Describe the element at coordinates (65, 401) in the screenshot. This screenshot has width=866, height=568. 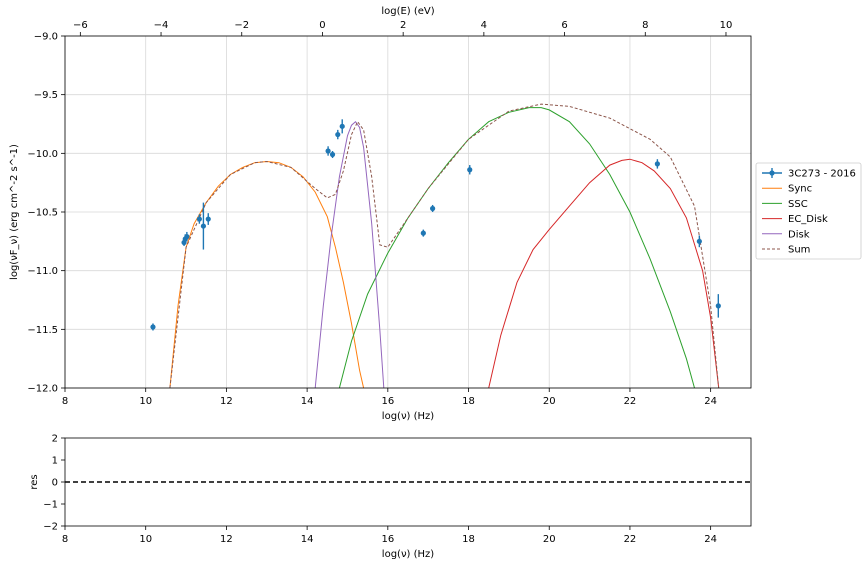
I see `x-tick-label-8: 8` at that location.